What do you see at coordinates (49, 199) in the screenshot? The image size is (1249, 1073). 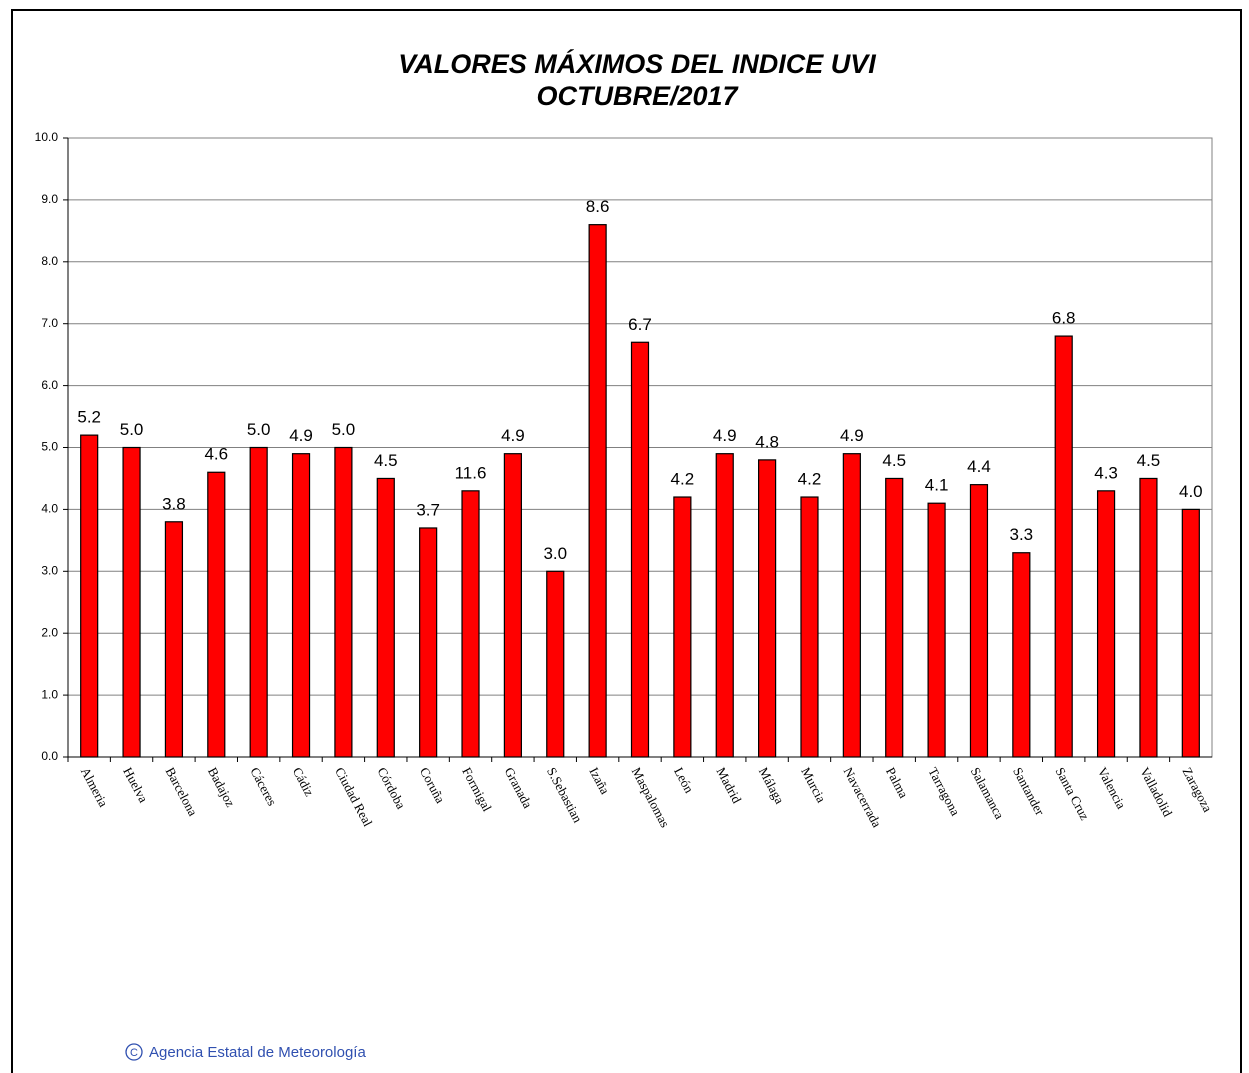 I see `y-tick-label: 9.0` at bounding box center [49, 199].